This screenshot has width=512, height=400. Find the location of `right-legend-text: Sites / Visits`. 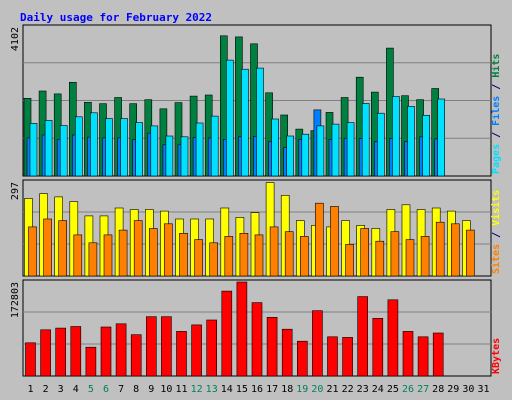

right-legend-text: Sites / Visits is located at coordinates (496, 232).